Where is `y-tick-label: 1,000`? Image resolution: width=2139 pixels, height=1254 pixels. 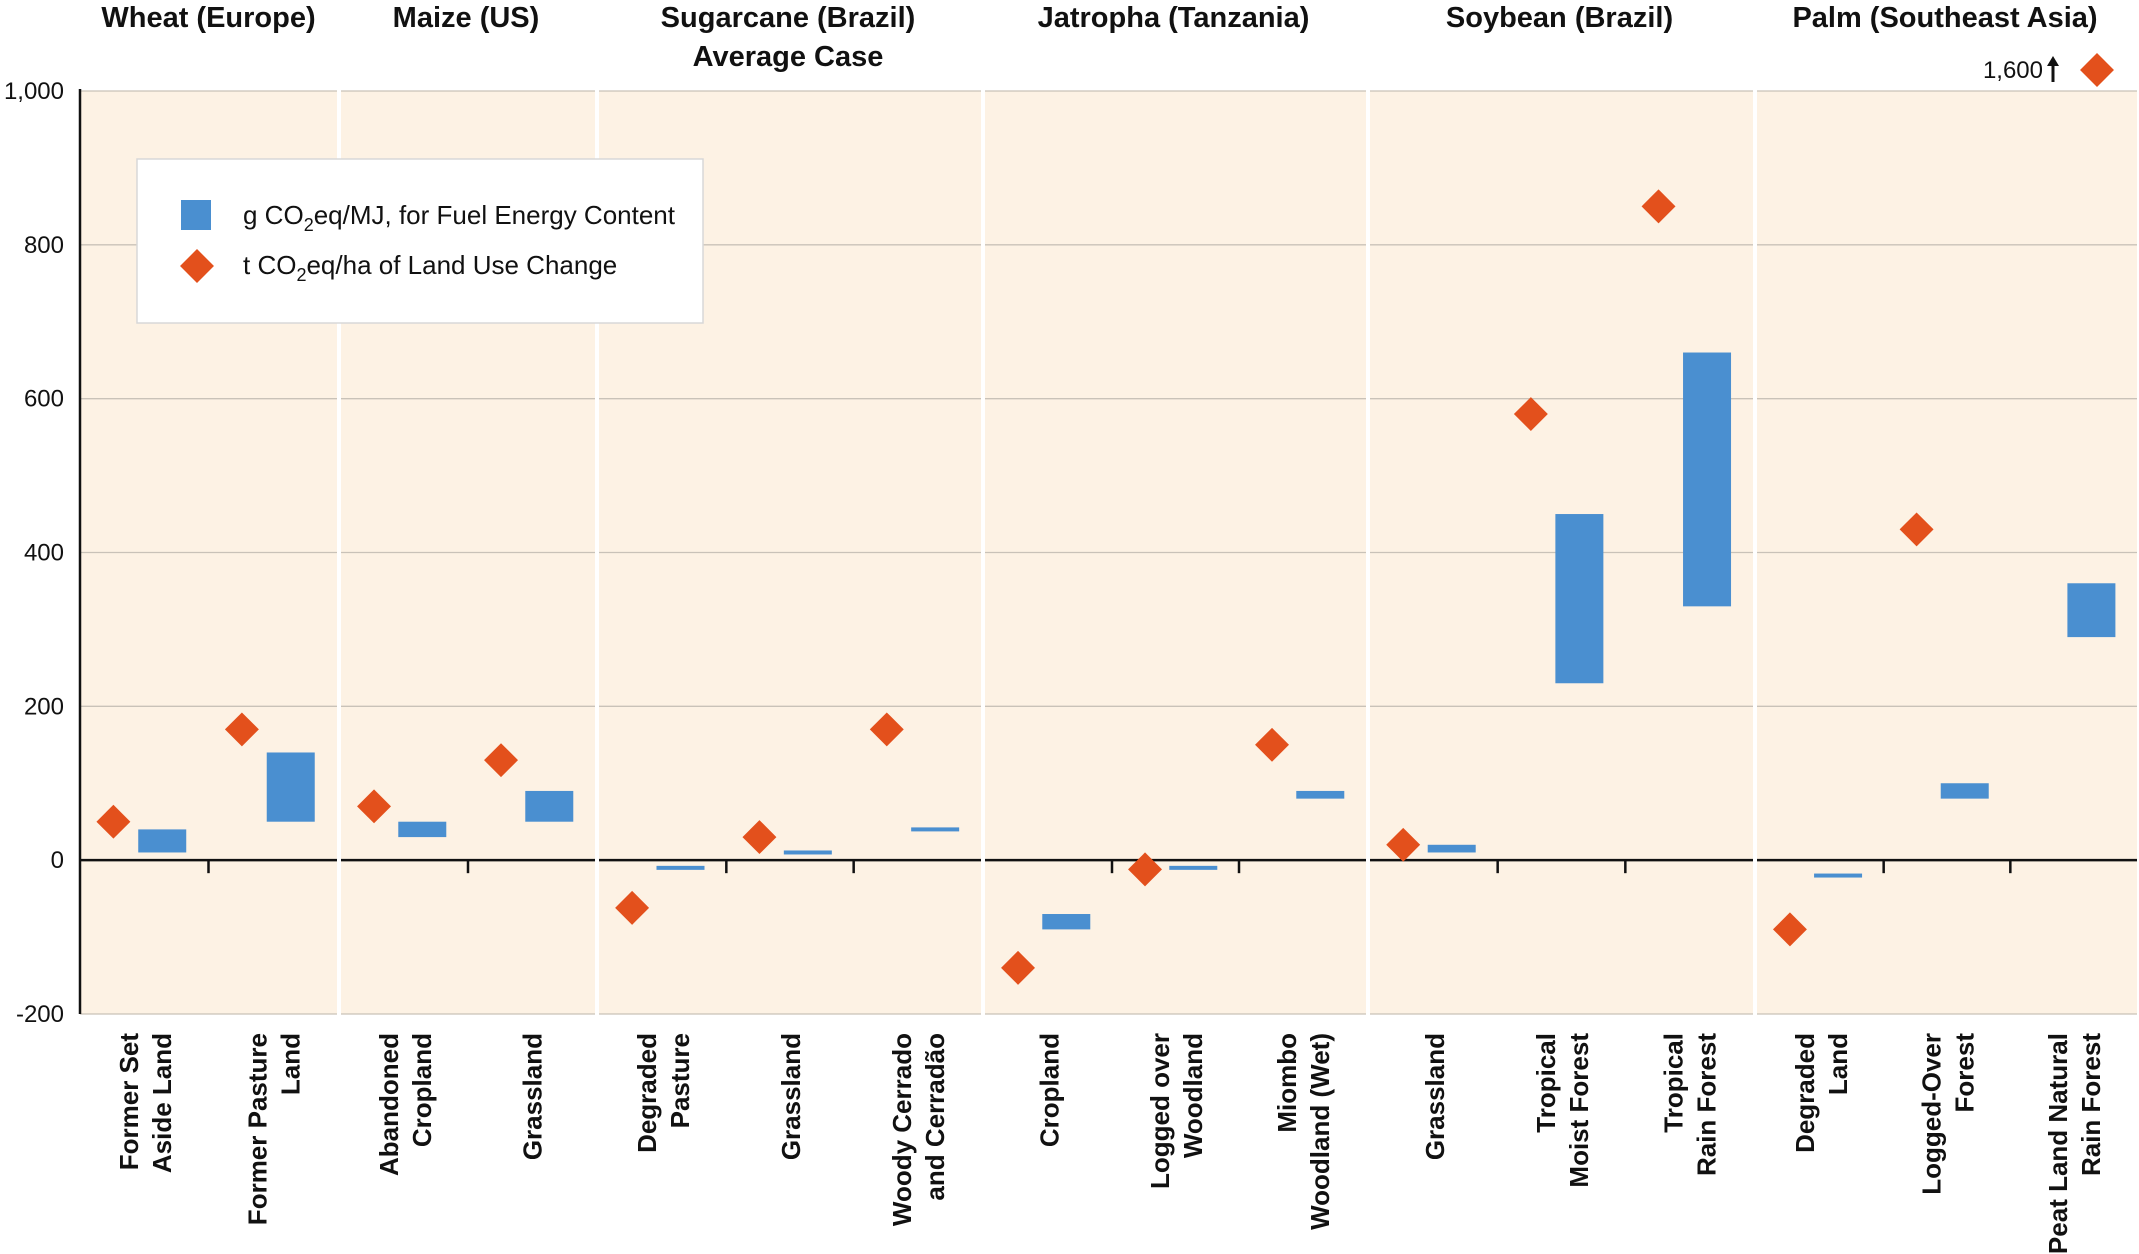
y-tick-label: 1,000 is located at coordinates (34, 91).